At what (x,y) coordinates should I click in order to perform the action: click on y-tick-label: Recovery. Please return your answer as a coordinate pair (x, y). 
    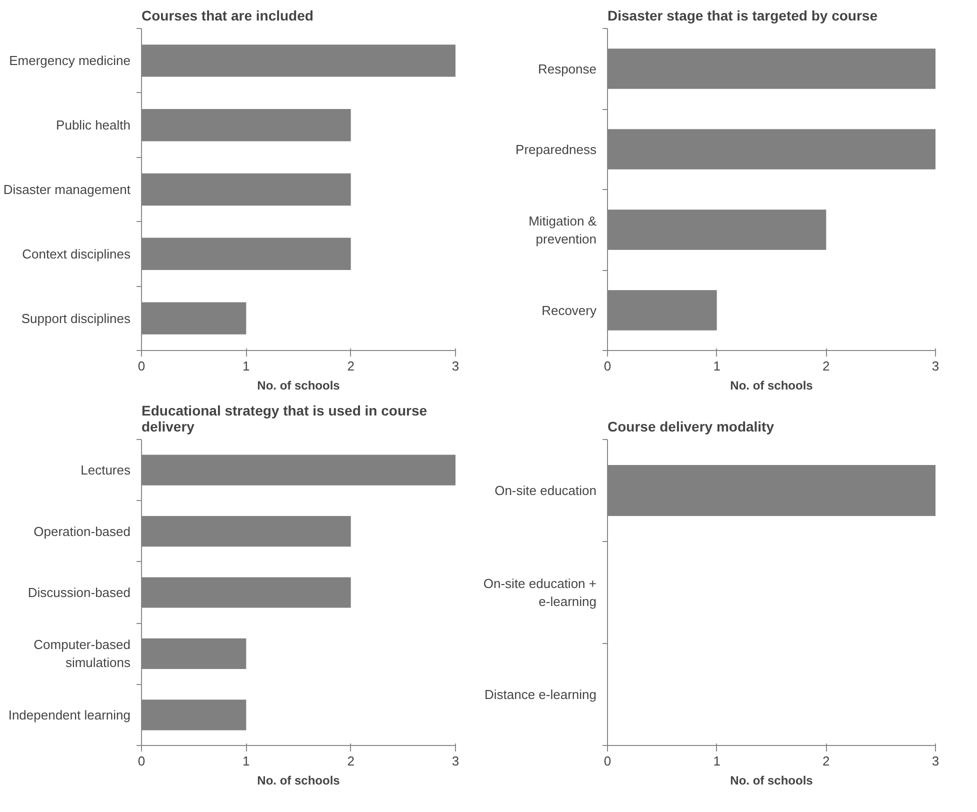
    Looking at the image, I should click on (569, 310).